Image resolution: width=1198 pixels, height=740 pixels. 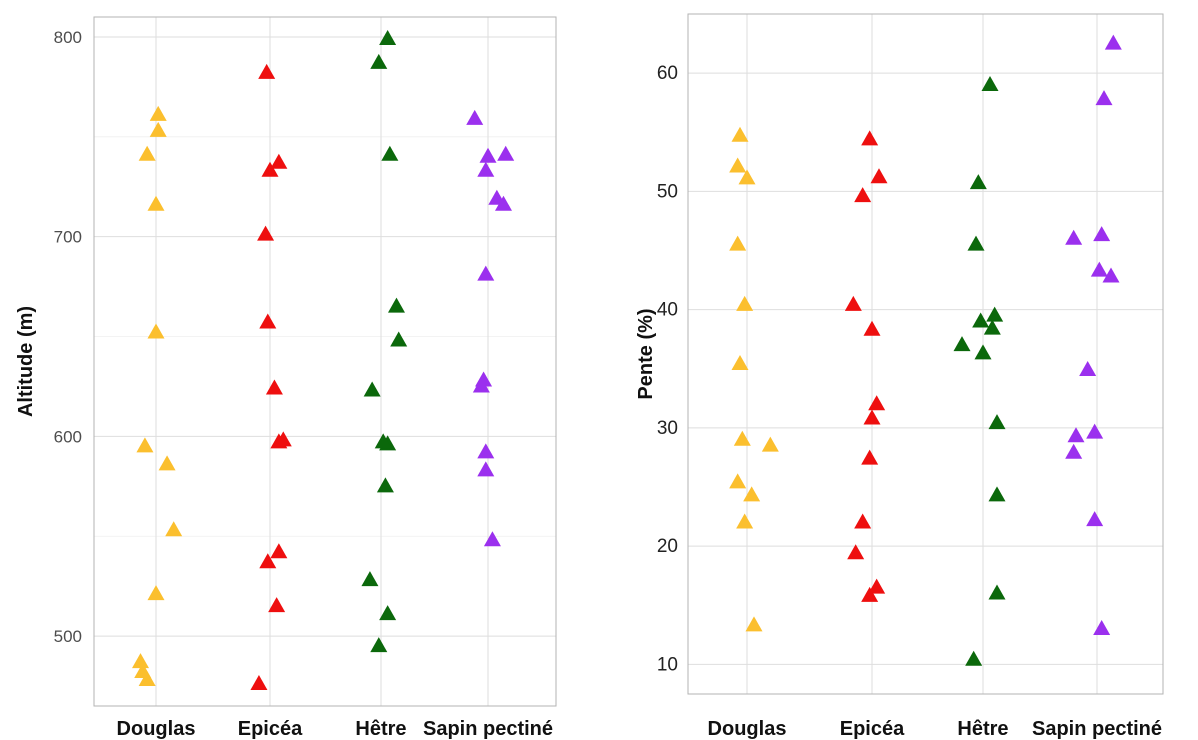 I want to click on y-tick-label: 600, so click(x=68, y=436).